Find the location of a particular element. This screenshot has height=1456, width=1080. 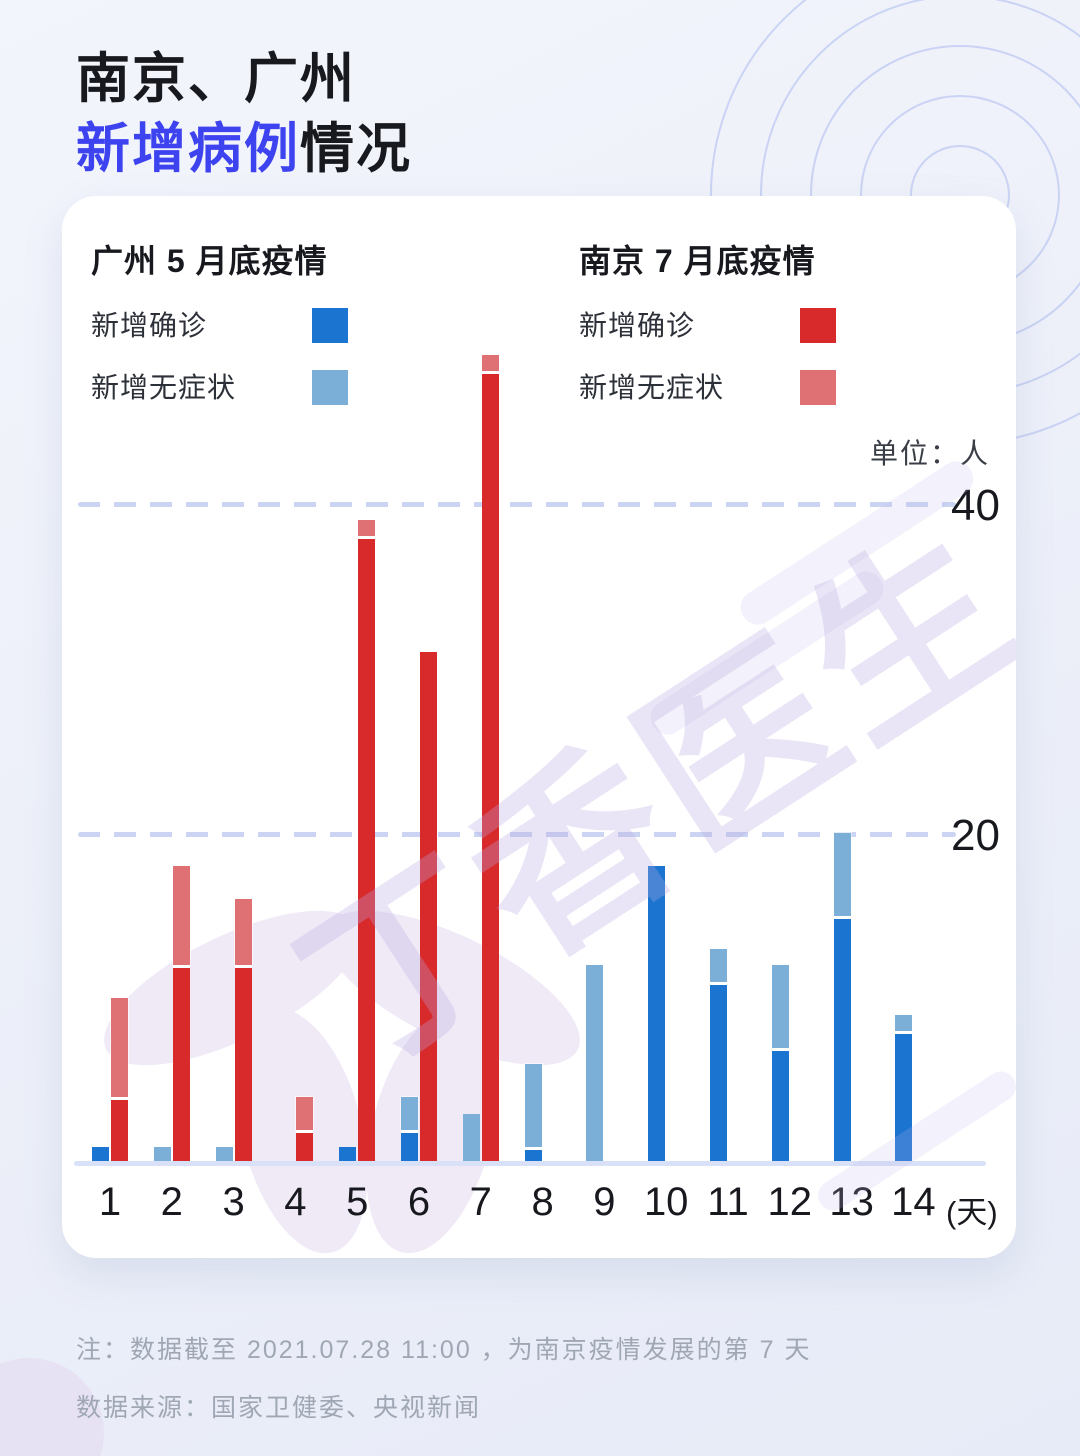

bar-day7-nj-confirmed is located at coordinates (490, 767).